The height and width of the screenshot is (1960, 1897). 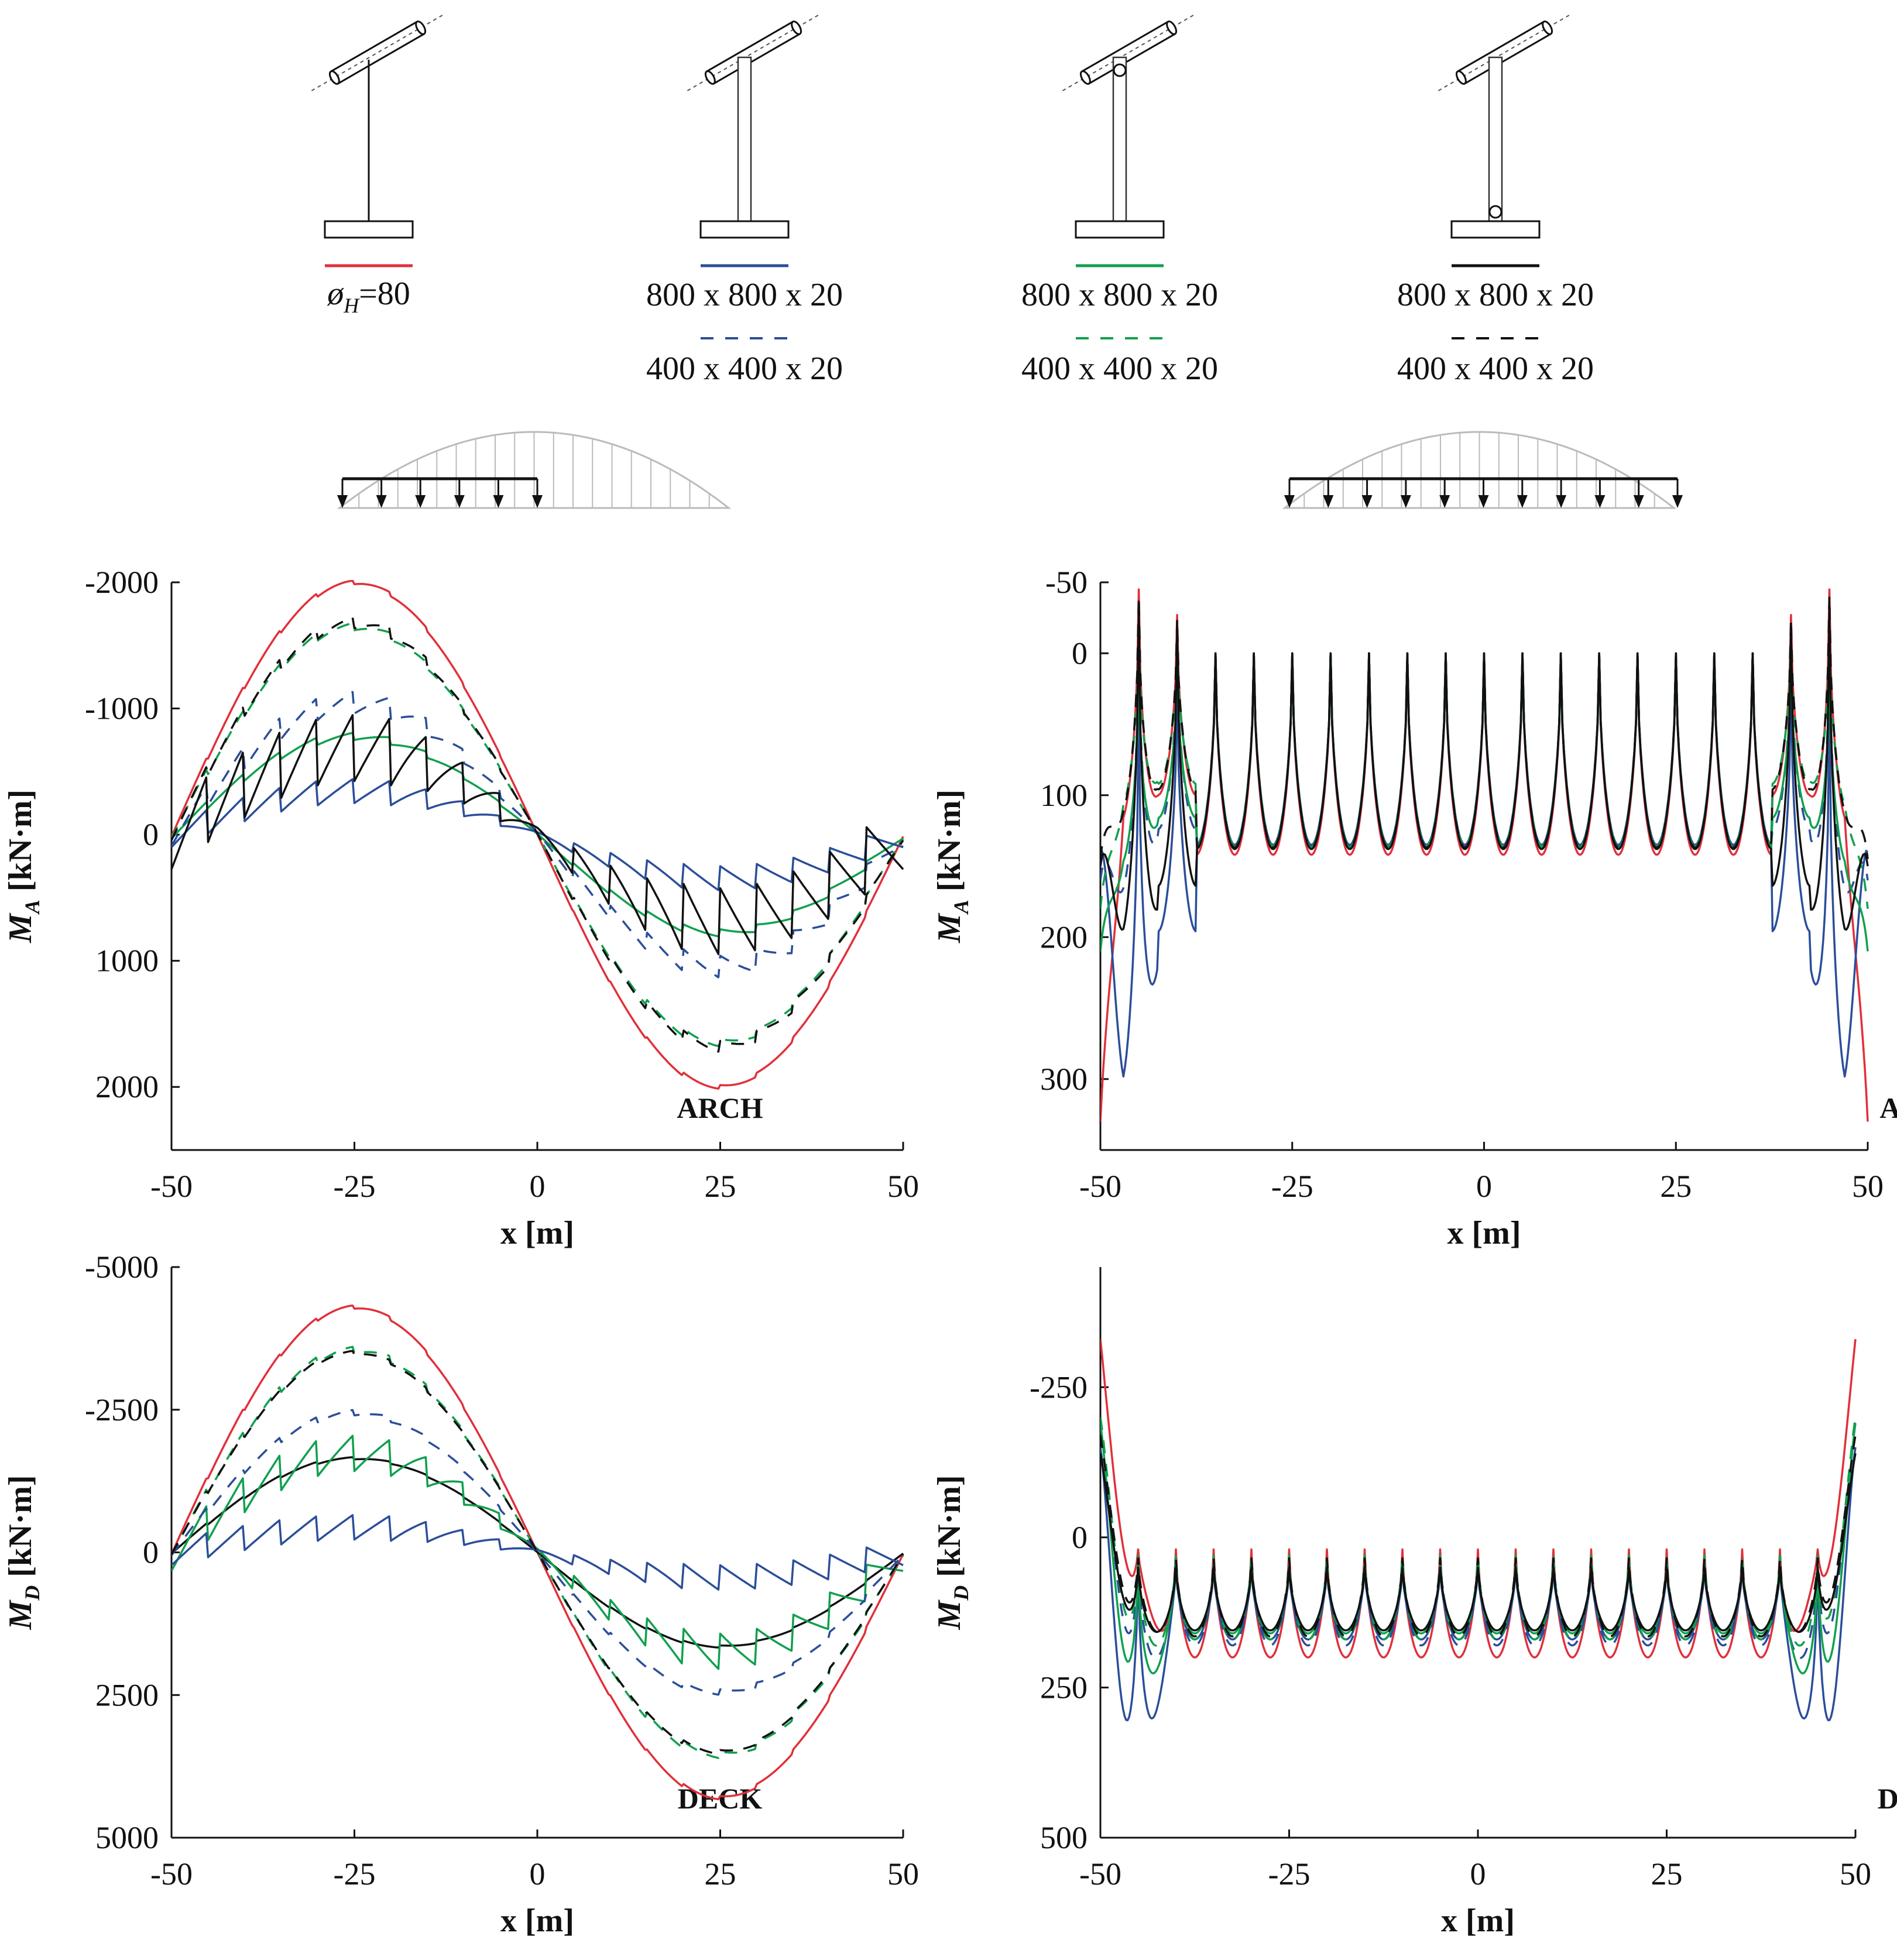 What do you see at coordinates (1120, 70) in the screenshot?
I see `pin-top` at bounding box center [1120, 70].